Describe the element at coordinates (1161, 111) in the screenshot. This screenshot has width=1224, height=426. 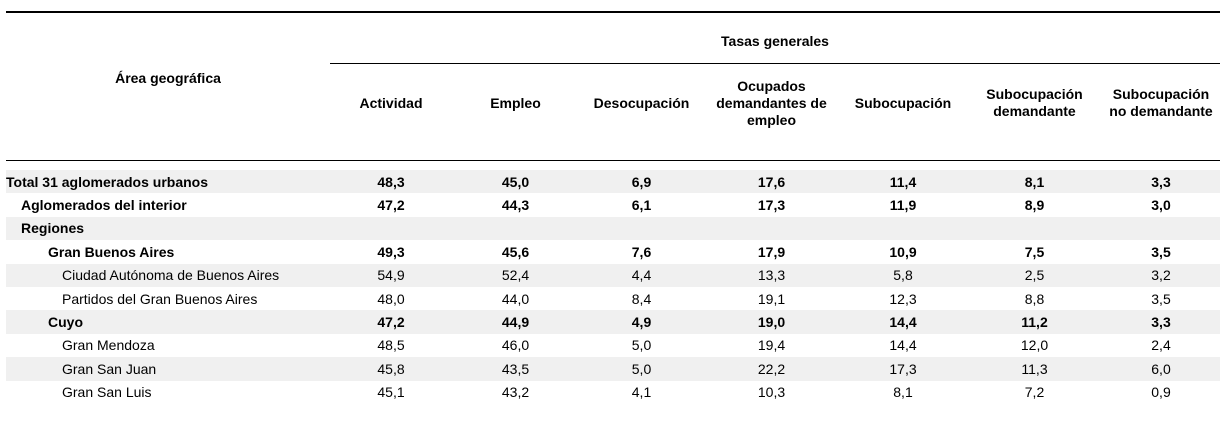
I see `column-header-line: no demandante` at that location.